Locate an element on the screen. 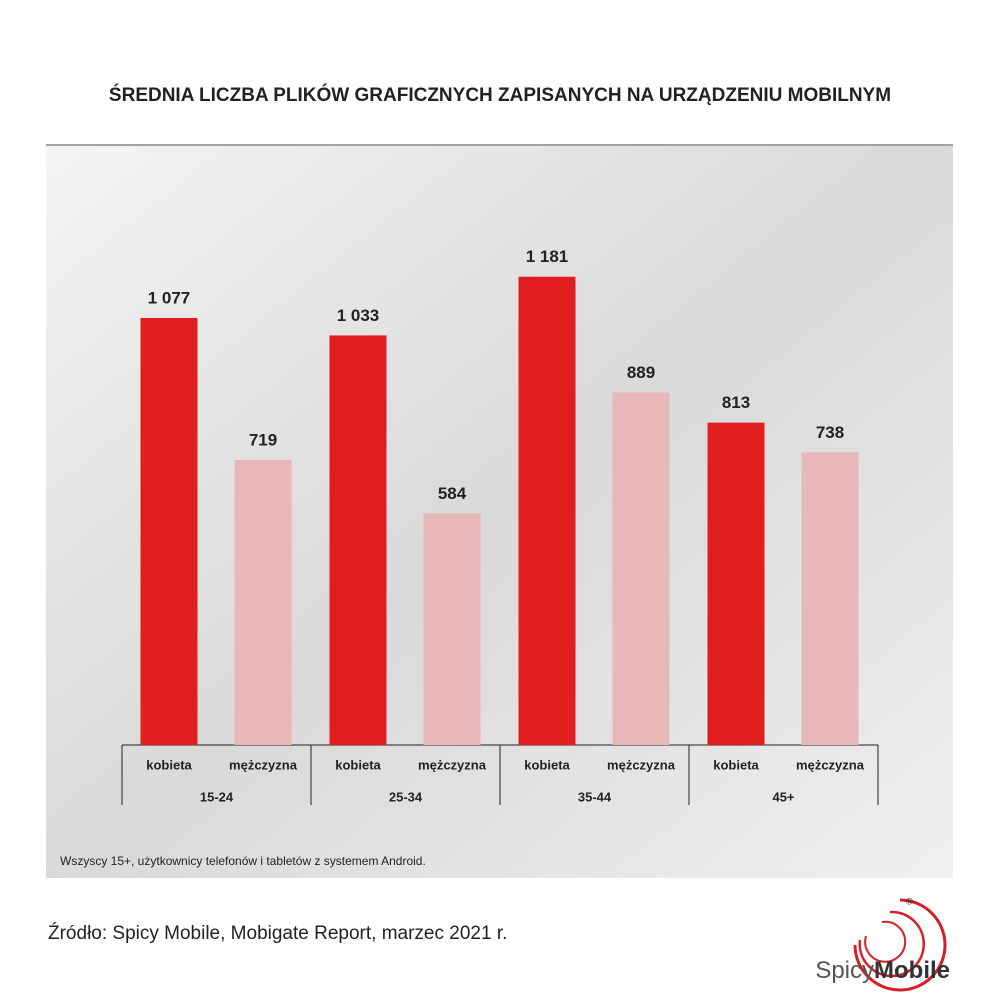  logo: ® SpicyMobile is located at coordinates (882, 944).